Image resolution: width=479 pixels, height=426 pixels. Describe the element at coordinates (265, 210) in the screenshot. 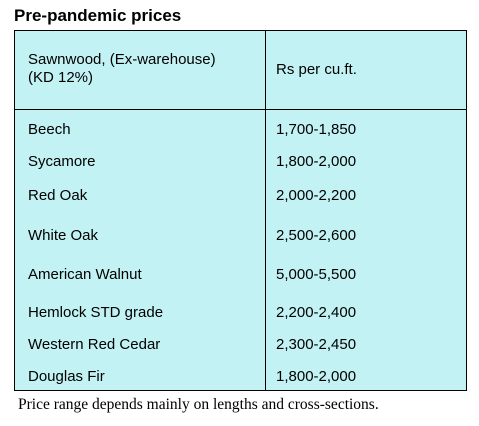

I see `column-divider` at that location.